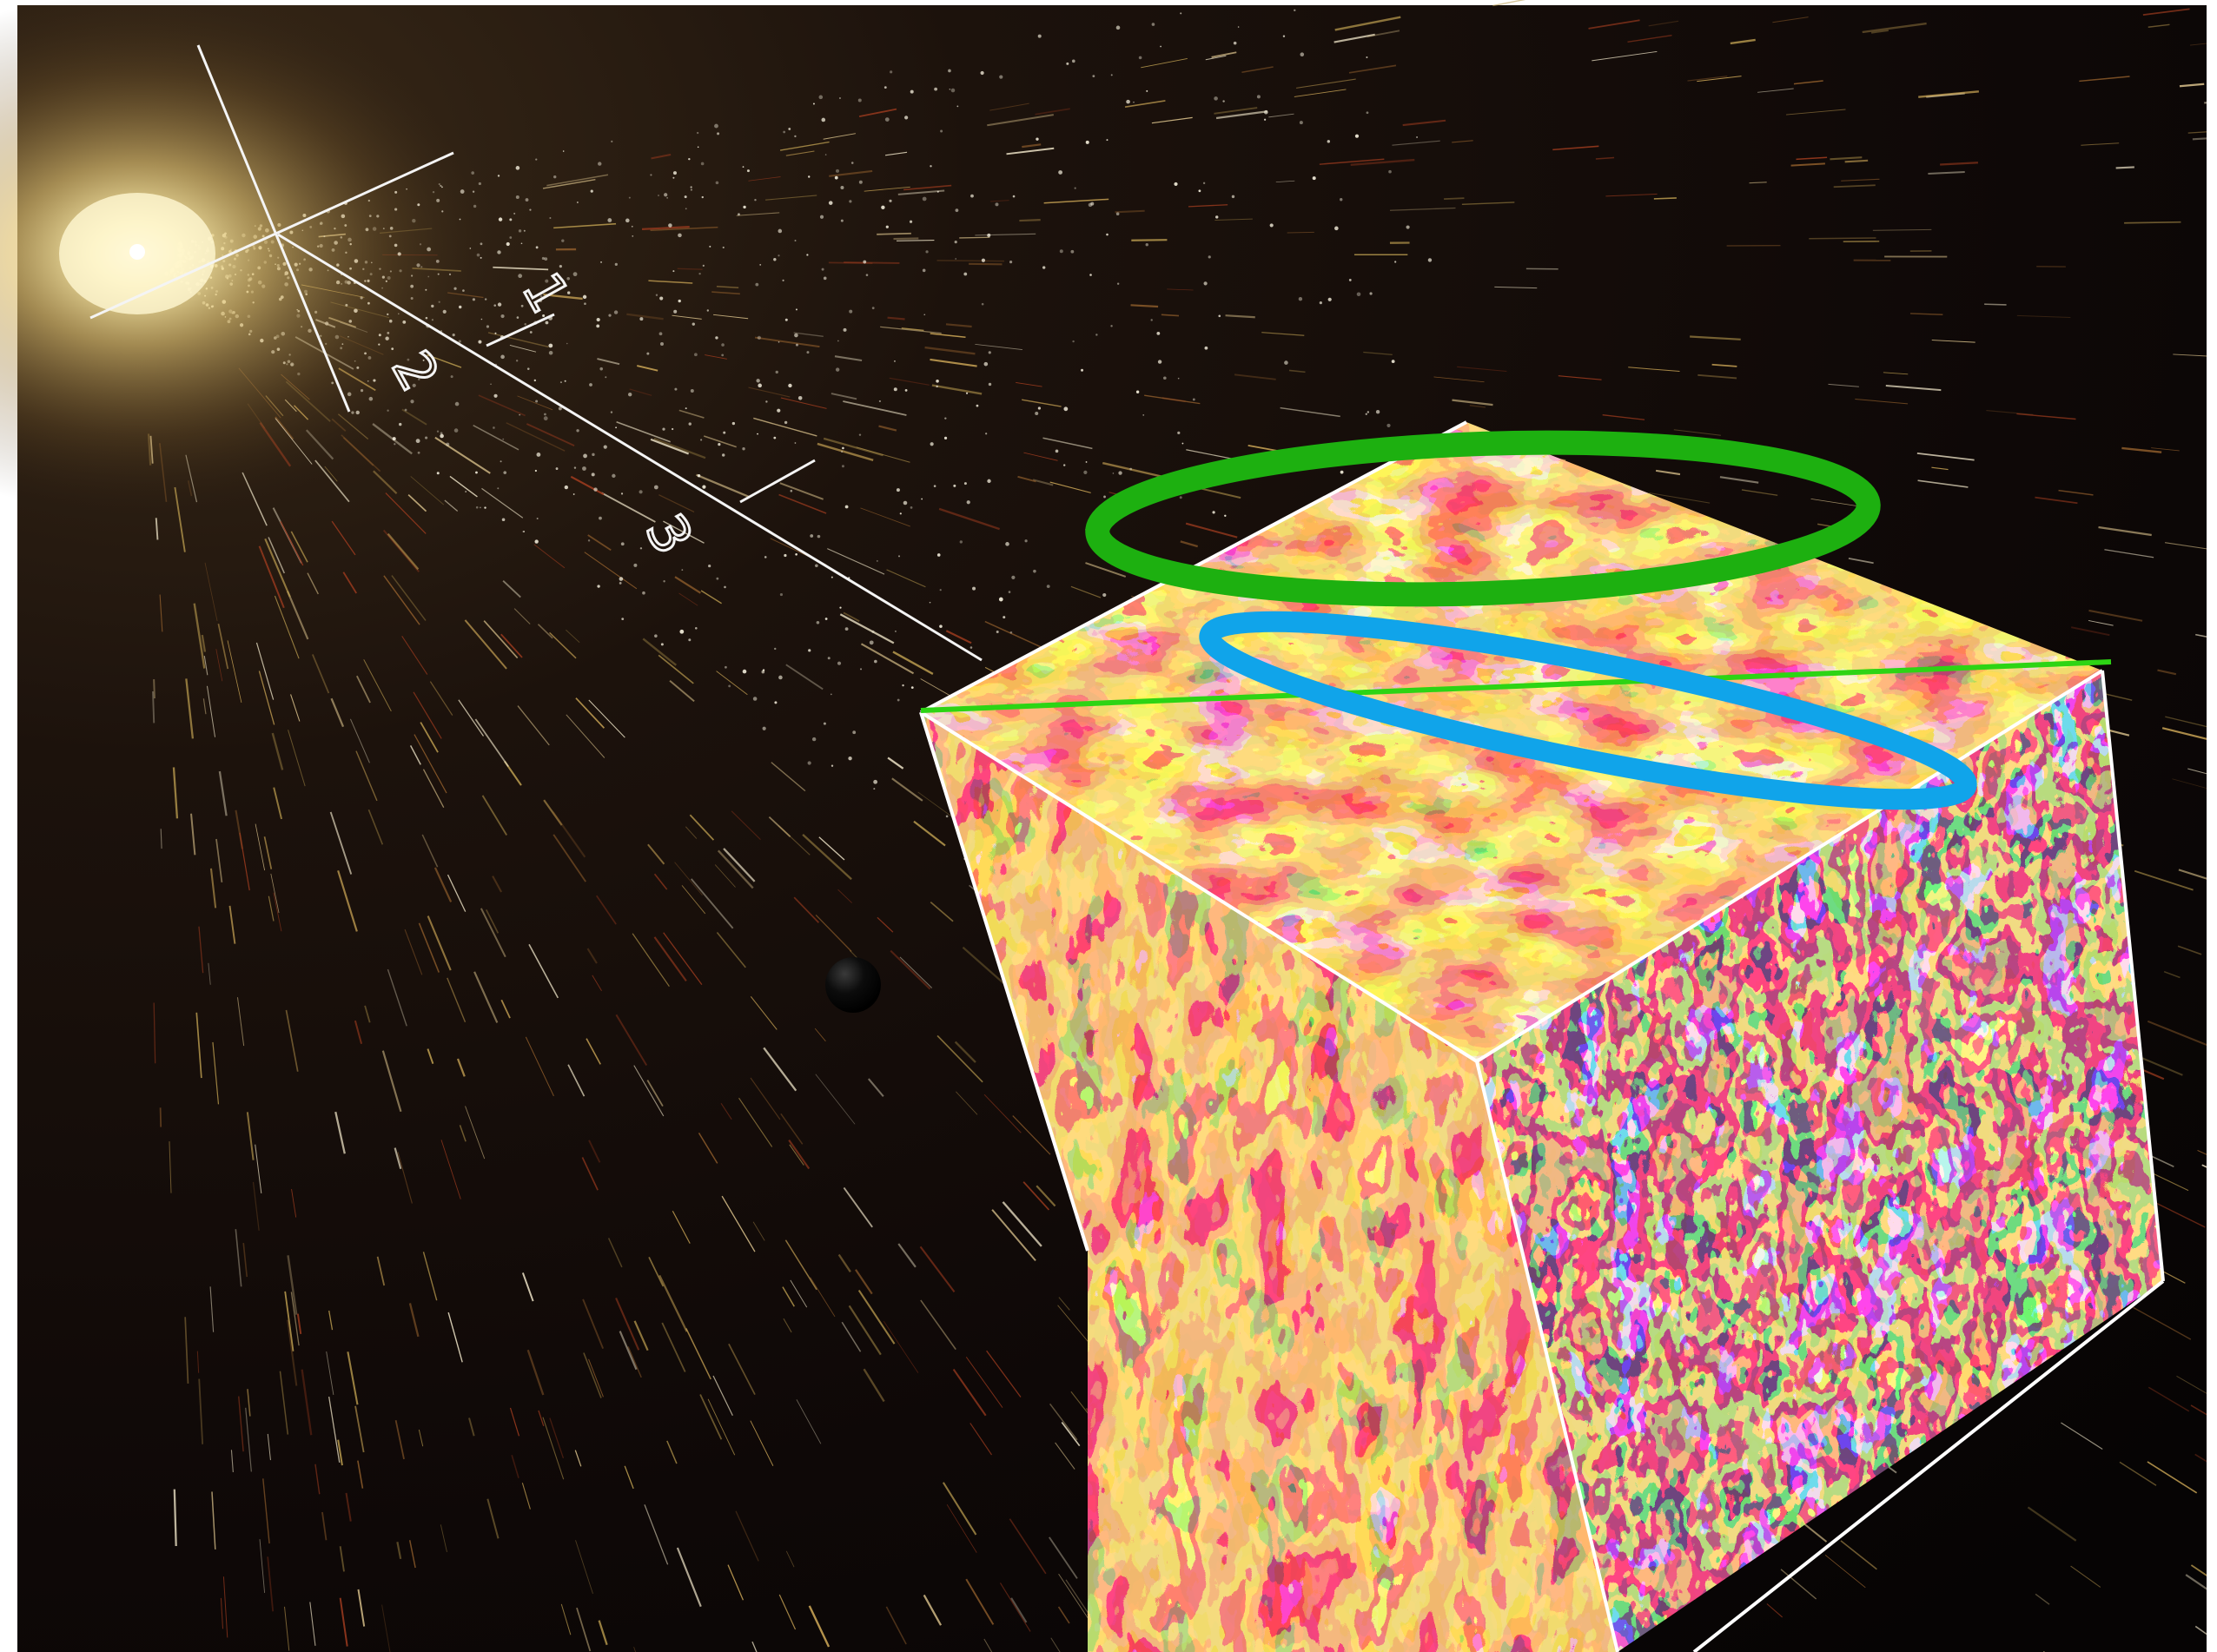  What do you see at coordinates (1516, 686) in the screenshot?
I see `green-guide-line` at bounding box center [1516, 686].